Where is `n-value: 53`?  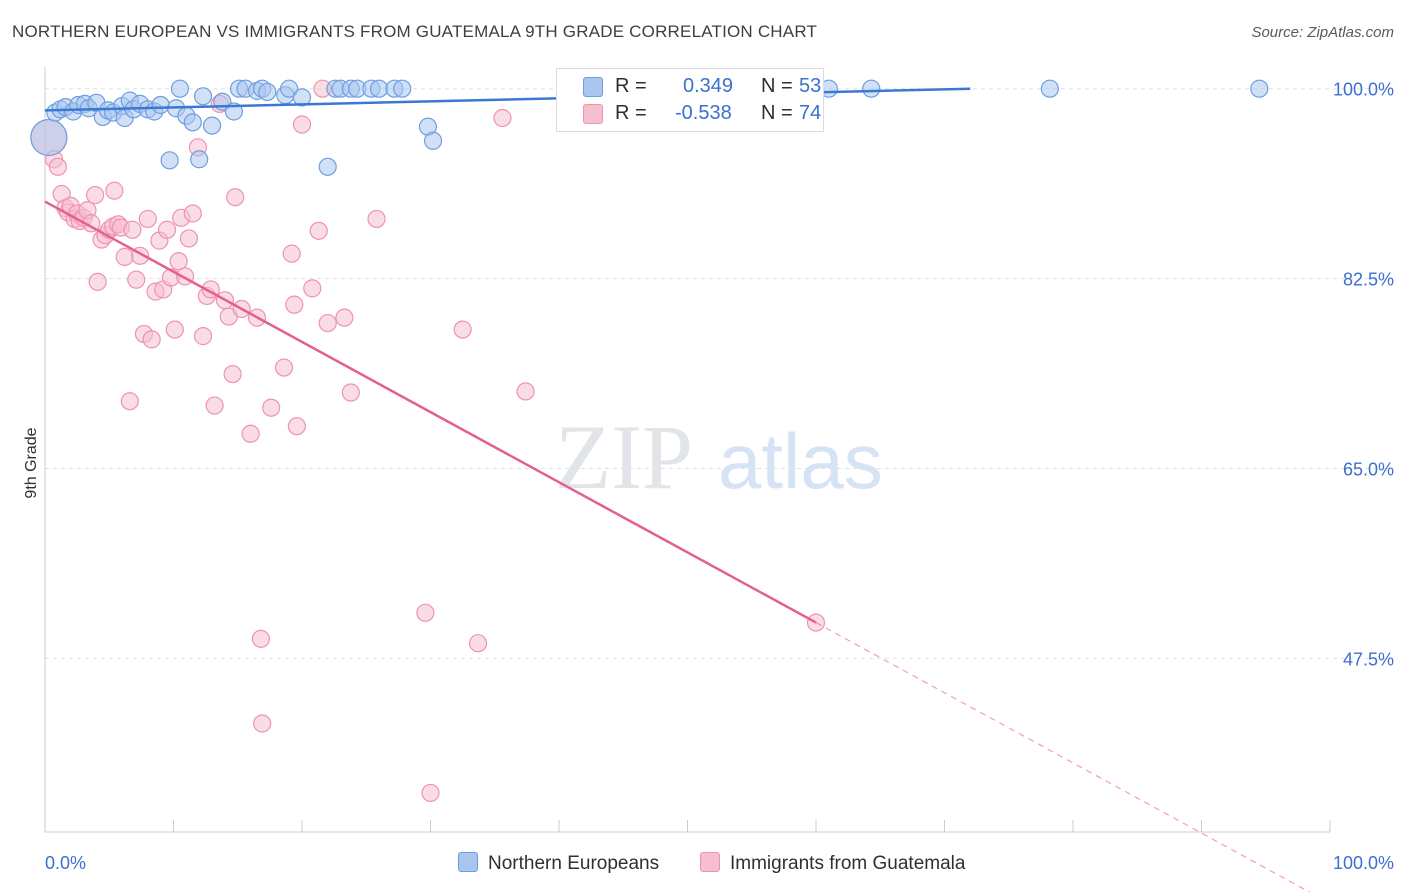 n-value: 53 is located at coordinates (810, 86).